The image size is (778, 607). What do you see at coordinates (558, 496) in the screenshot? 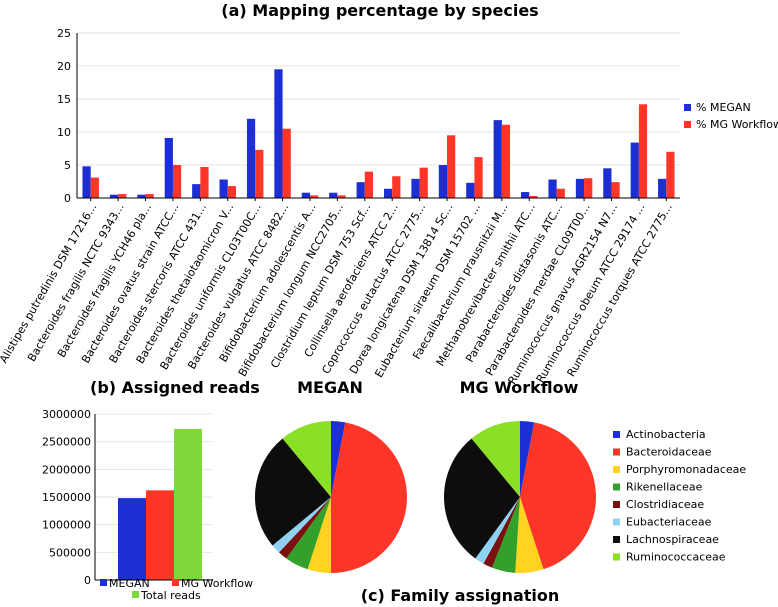
I see `pie-slice-bacteroidaceae` at bounding box center [558, 496].